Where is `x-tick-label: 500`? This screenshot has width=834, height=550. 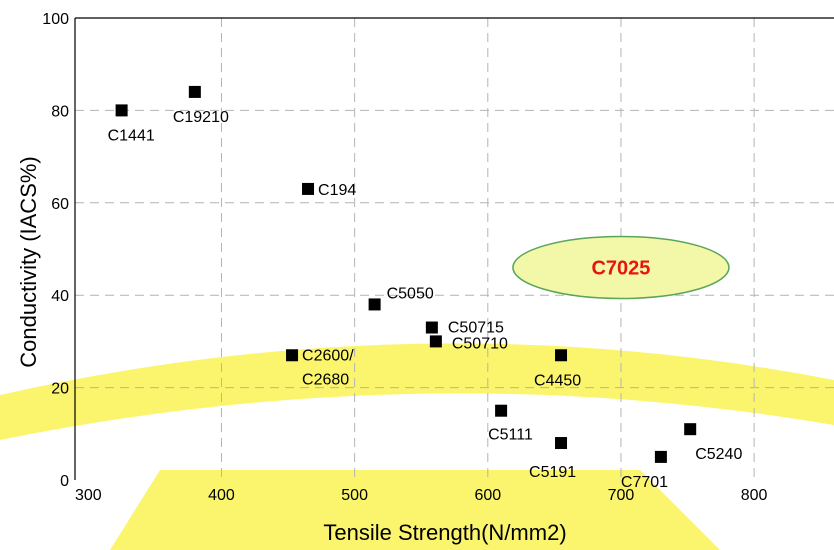
x-tick-label: 500 is located at coordinates (354, 495).